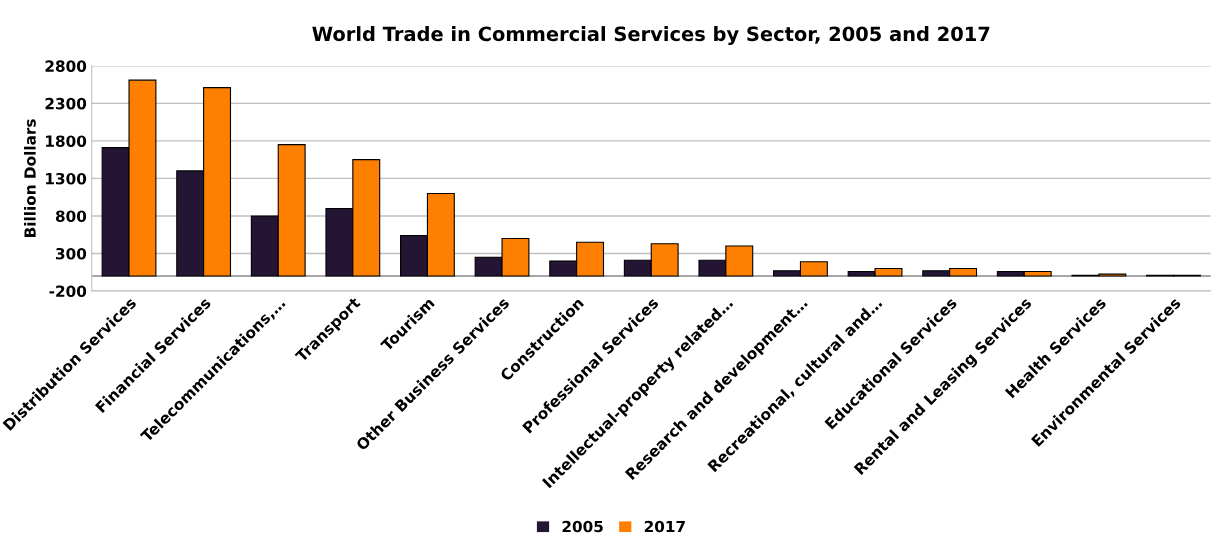 Image resolution: width=1223 pixels, height=549 pixels. Describe the element at coordinates (664, 526) in the screenshot. I see `legend-label: 2017` at that location.